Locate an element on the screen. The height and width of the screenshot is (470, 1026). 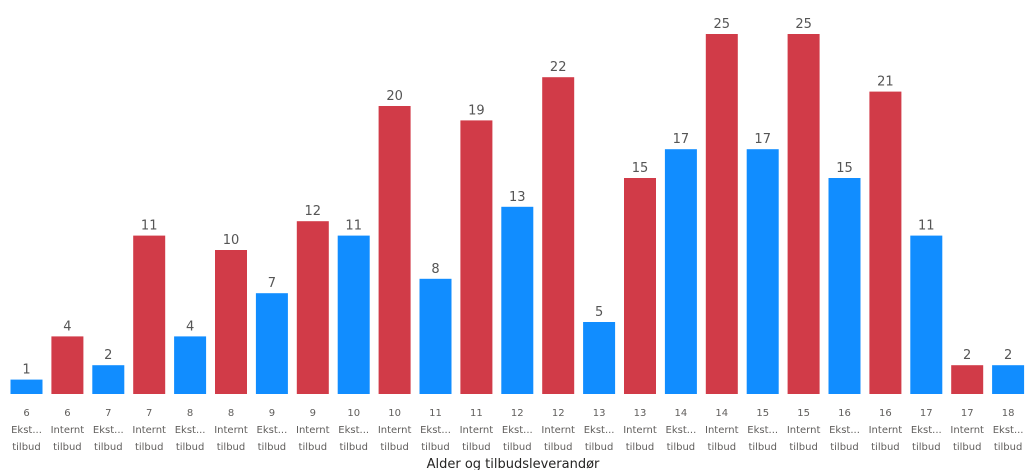
bar-age-11-ekst is located at coordinates (435, 336).